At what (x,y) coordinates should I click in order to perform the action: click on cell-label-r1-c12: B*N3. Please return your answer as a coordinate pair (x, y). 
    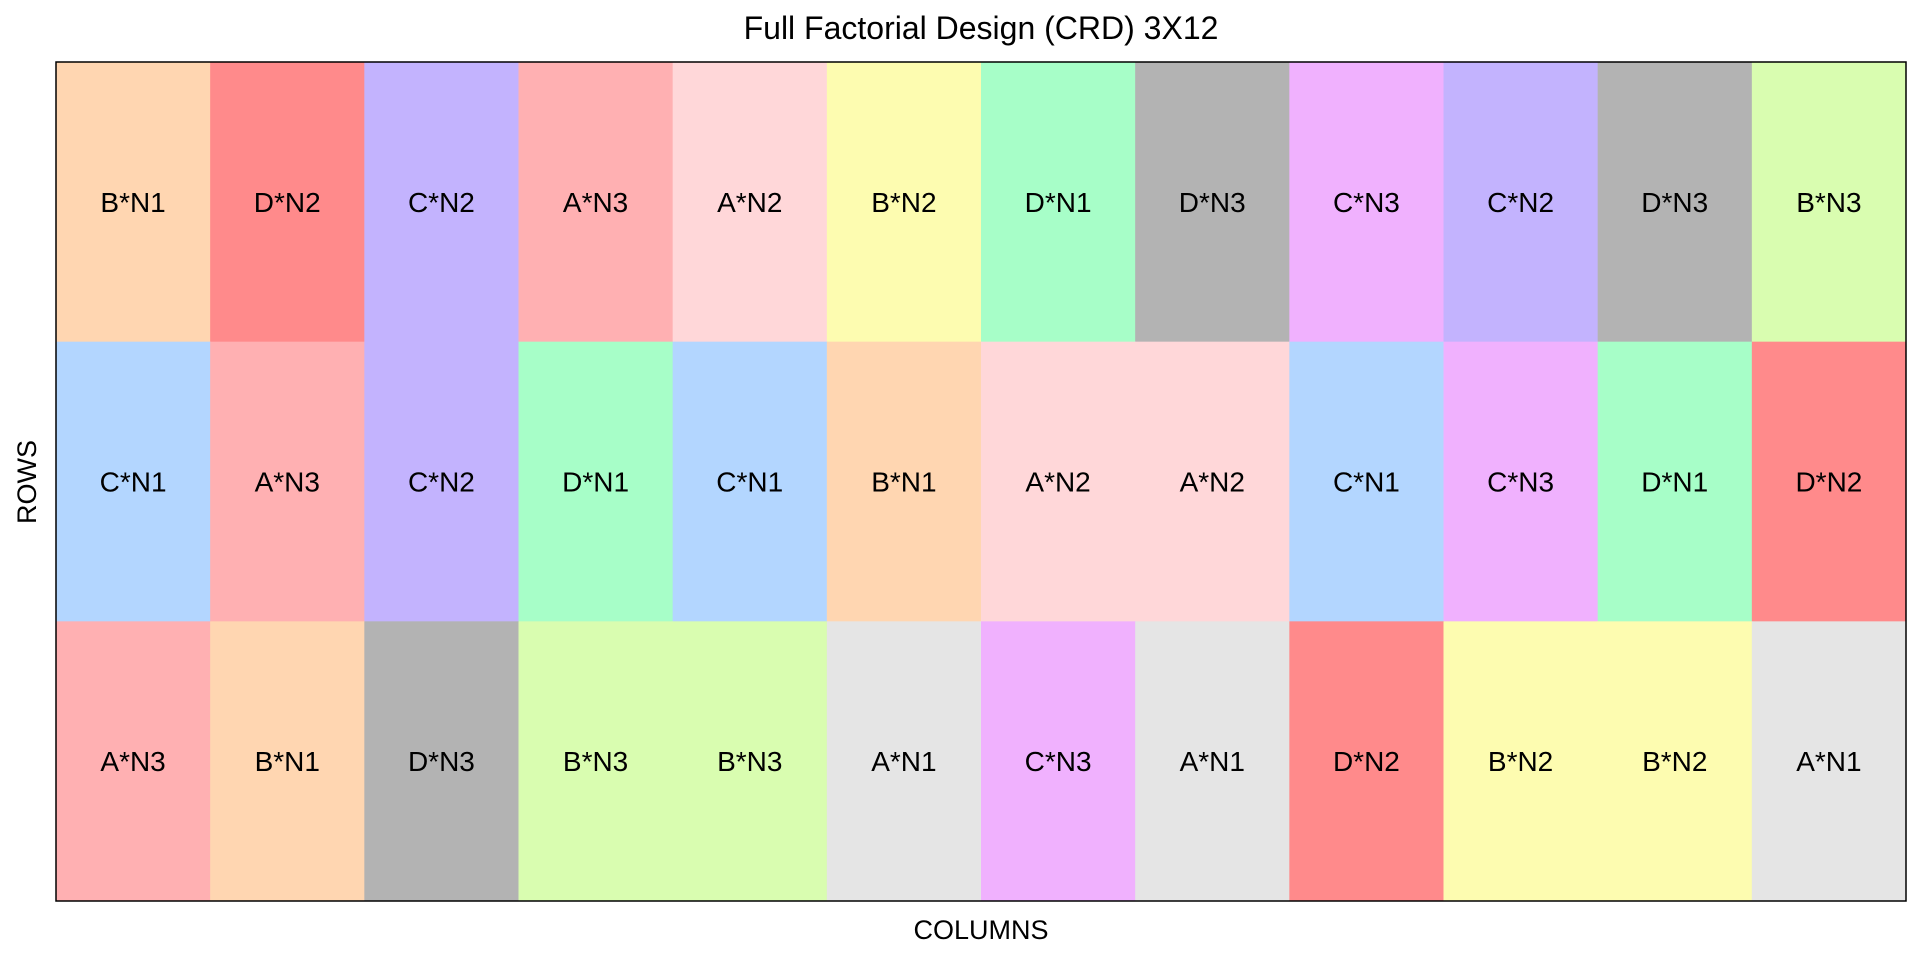
    Looking at the image, I should click on (1828, 202).